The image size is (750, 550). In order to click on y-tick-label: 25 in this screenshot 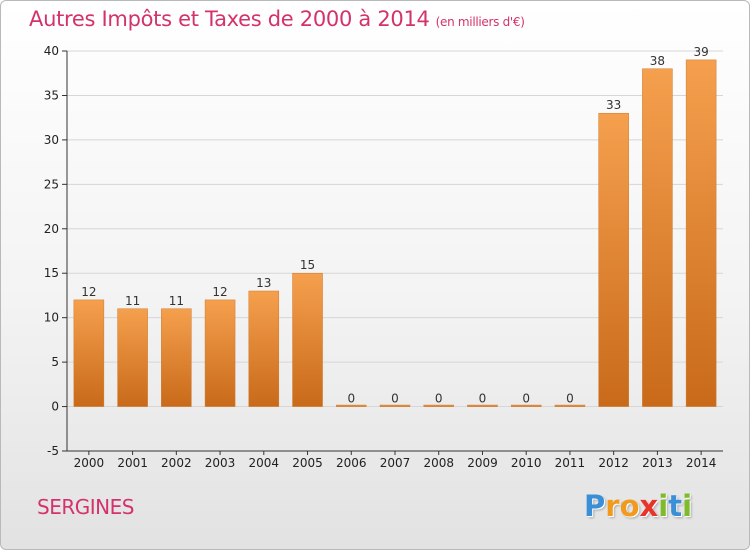, I will do `click(51, 184)`.